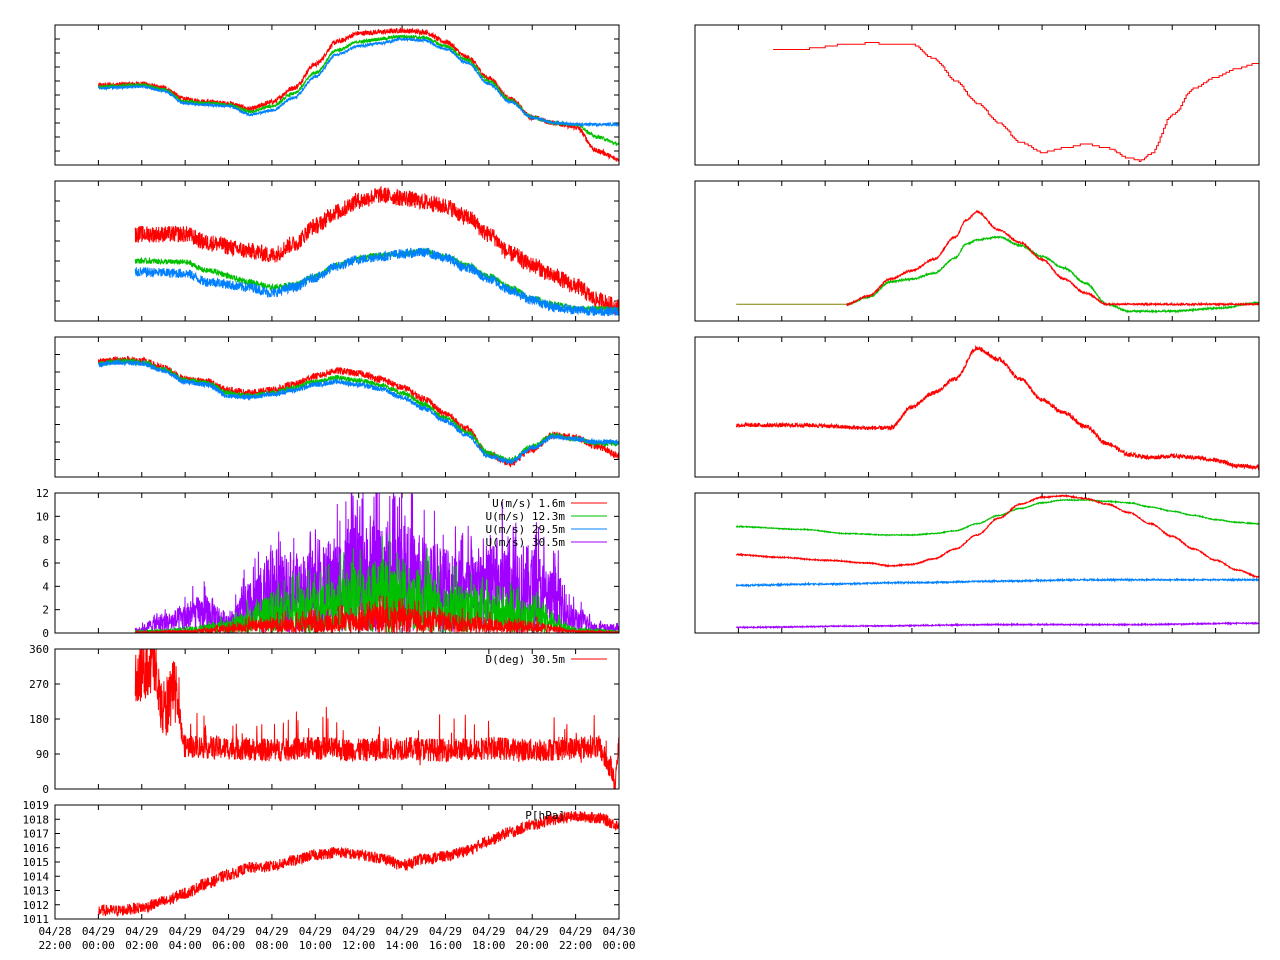 The image size is (1280, 960). I want to click on series-line-purple, so click(997, 625).